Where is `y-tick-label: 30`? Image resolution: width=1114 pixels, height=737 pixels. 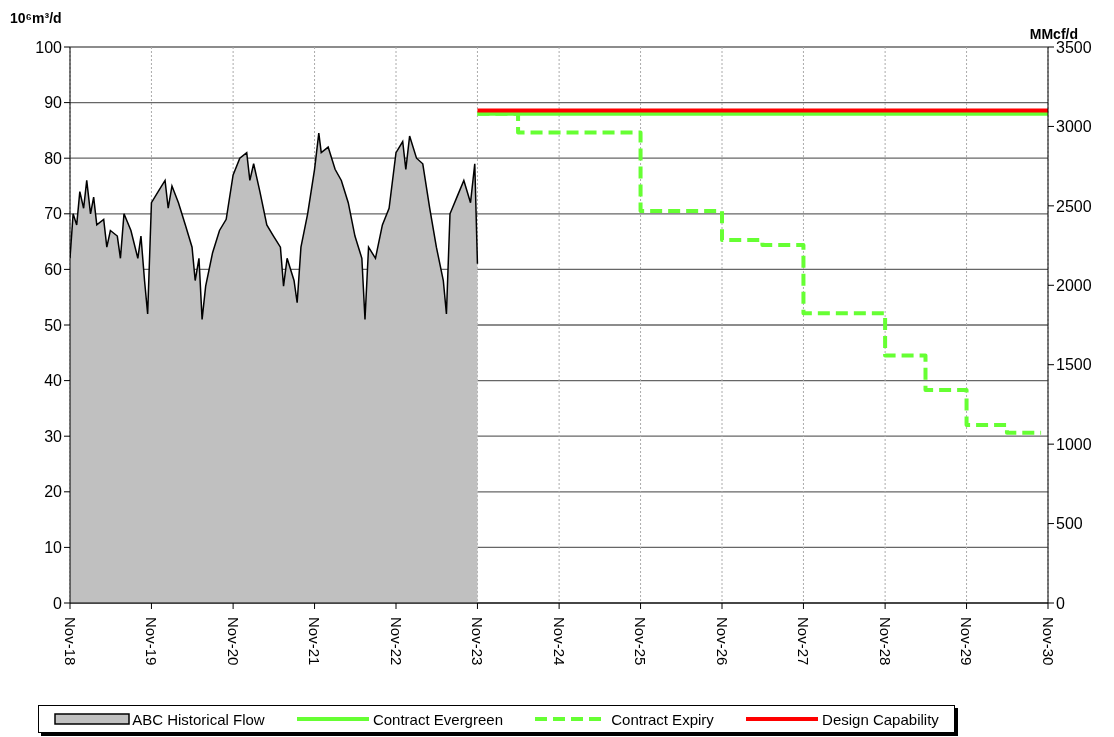 y-tick-label: 30 is located at coordinates (53, 436).